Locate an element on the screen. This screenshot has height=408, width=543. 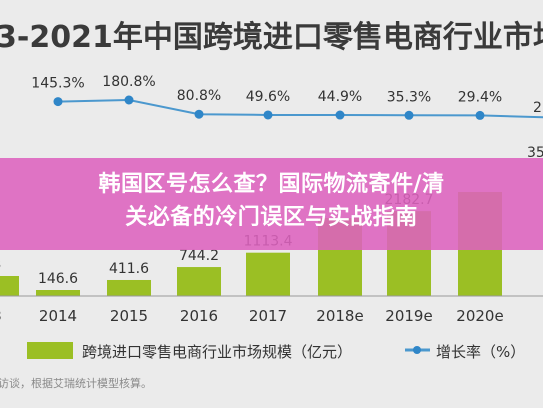
x-tick-label-2014: 2014 is located at coordinates (58, 316).